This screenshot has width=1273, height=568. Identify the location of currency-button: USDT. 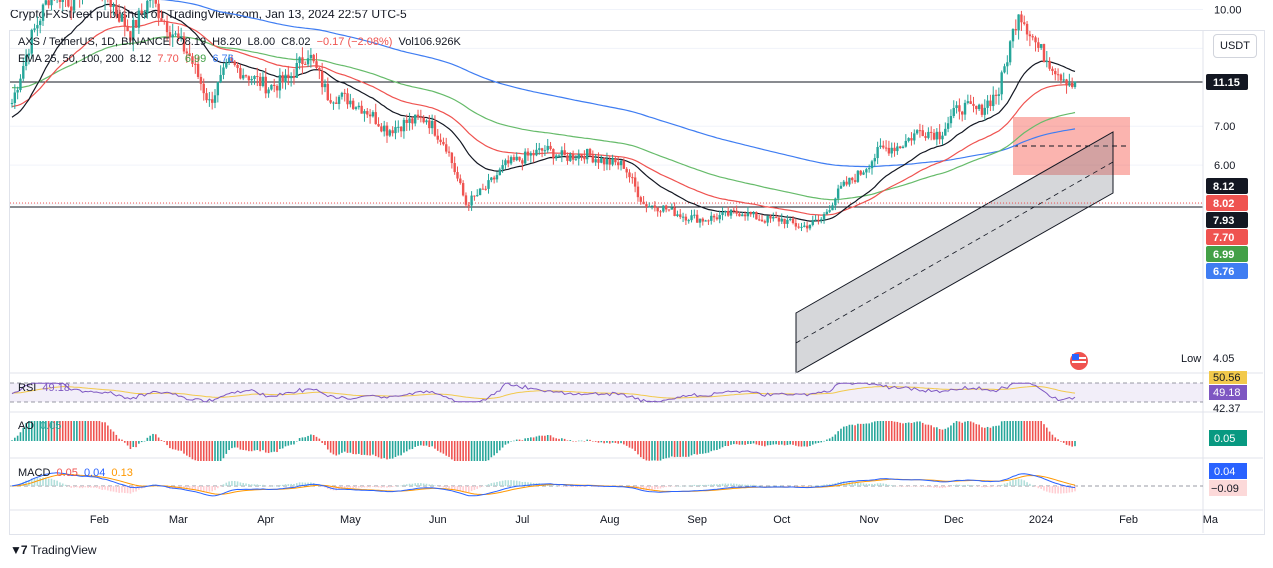
(1235, 46).